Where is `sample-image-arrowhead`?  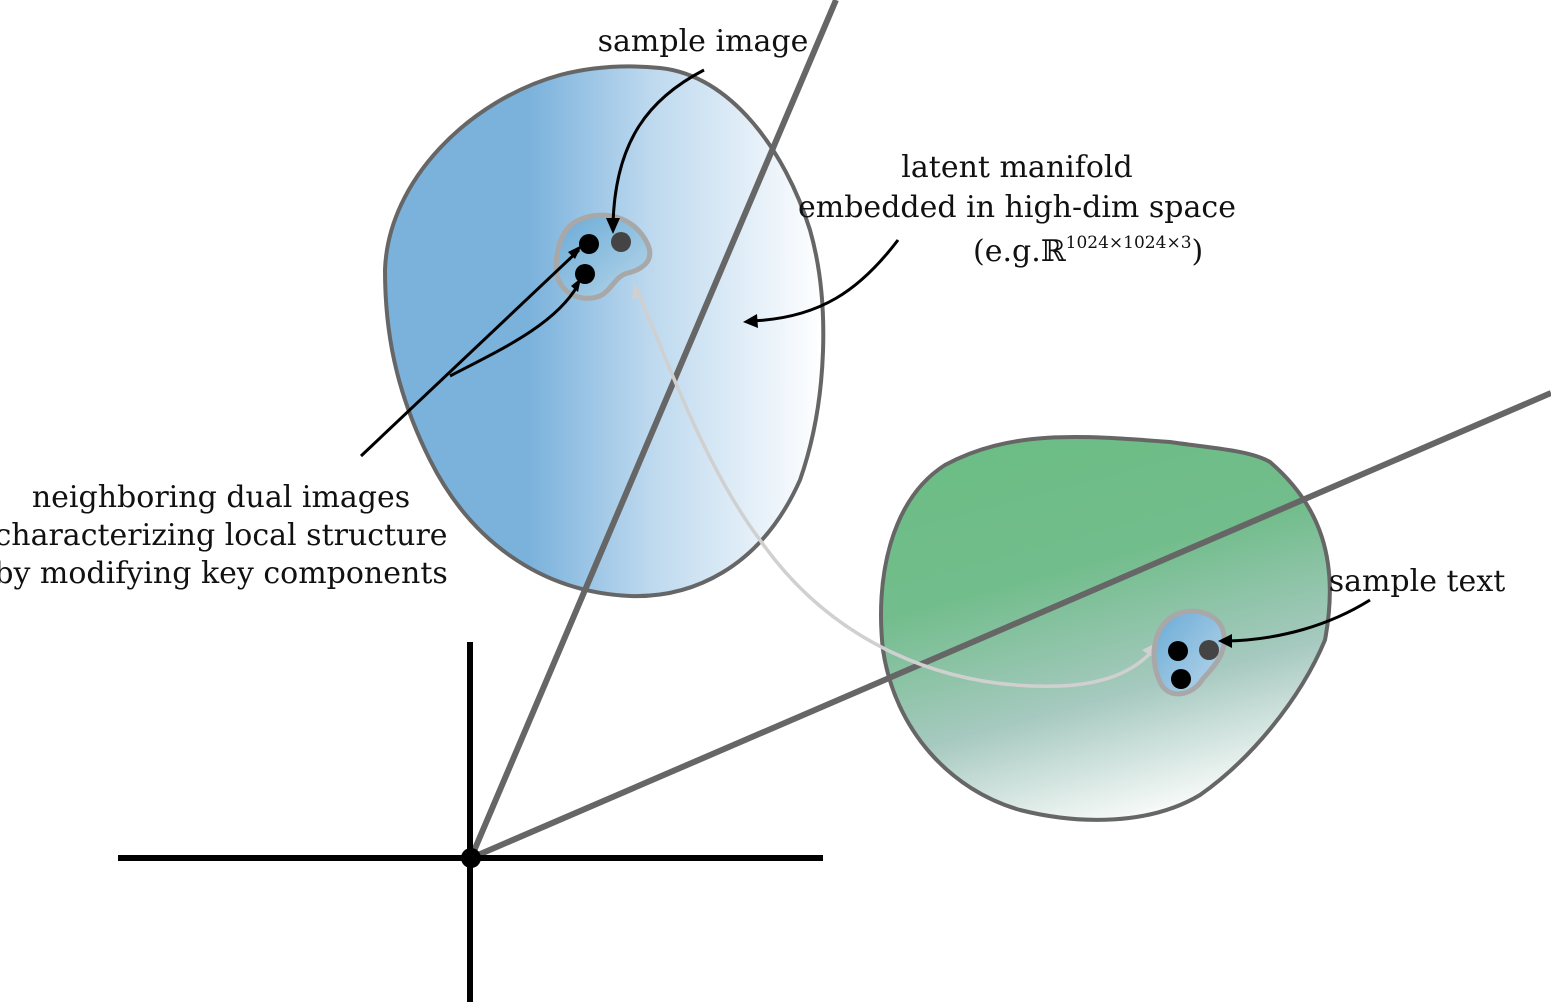 sample-image-arrowhead is located at coordinates (613, 226).